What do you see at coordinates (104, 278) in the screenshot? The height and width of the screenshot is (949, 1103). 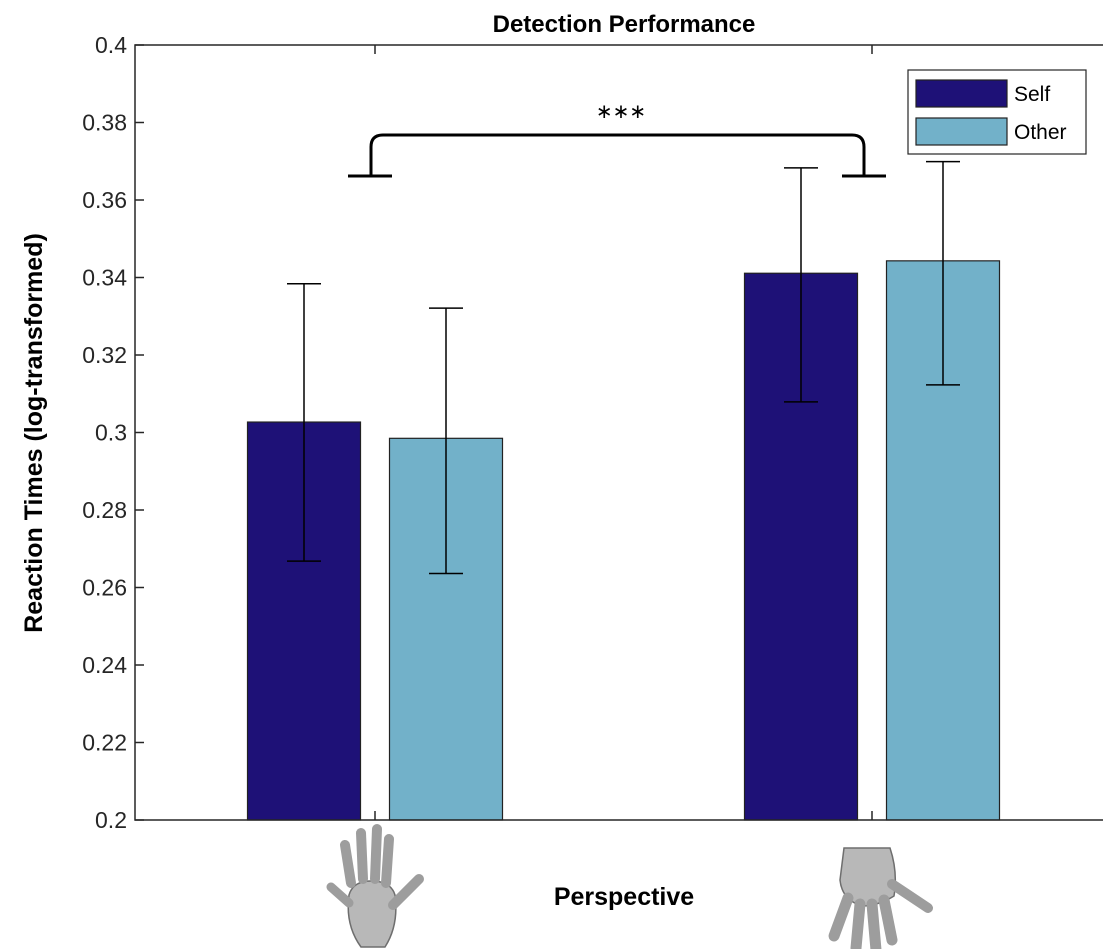 I see `y-tick-label: 0.34` at bounding box center [104, 278].